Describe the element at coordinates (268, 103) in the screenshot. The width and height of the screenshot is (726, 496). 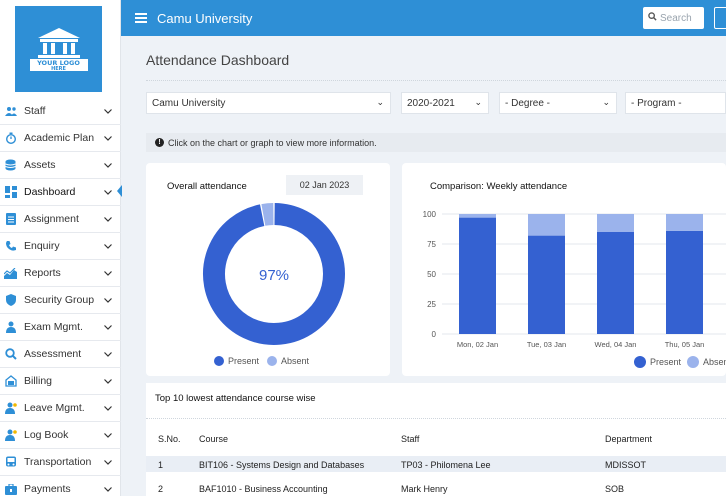
I see `institution-select: Camu University ⌄` at that location.